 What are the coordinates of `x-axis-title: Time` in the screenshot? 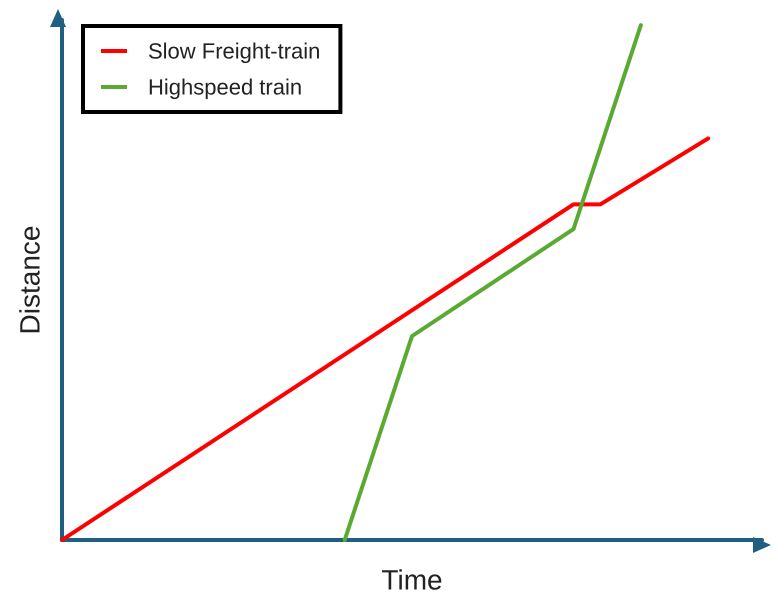 It's located at (412, 580).